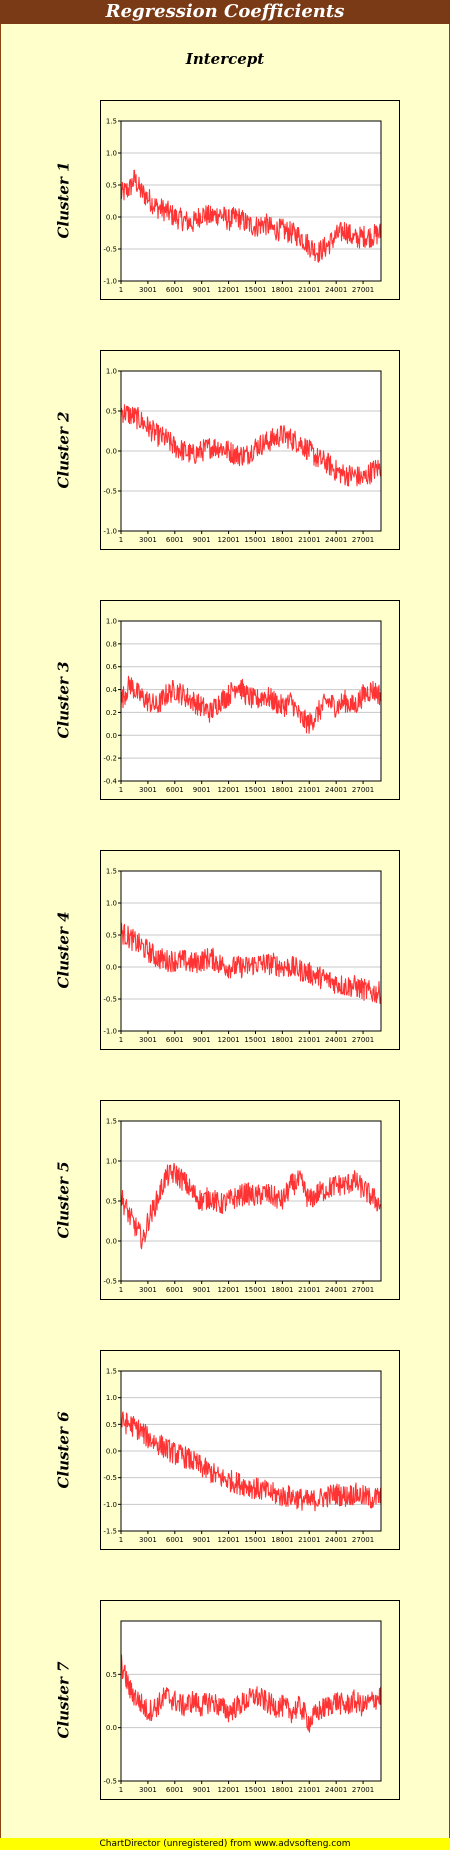  I want to click on plot-border, so click(251, 1701).